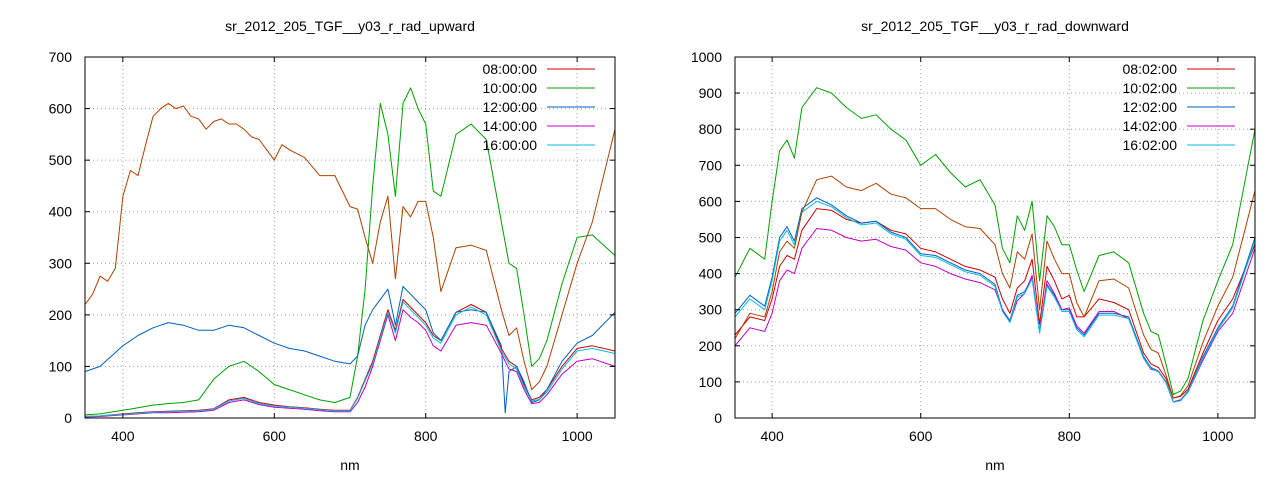 The image size is (1280, 480). I want to click on legend-label: 14:00:00, so click(510, 126).